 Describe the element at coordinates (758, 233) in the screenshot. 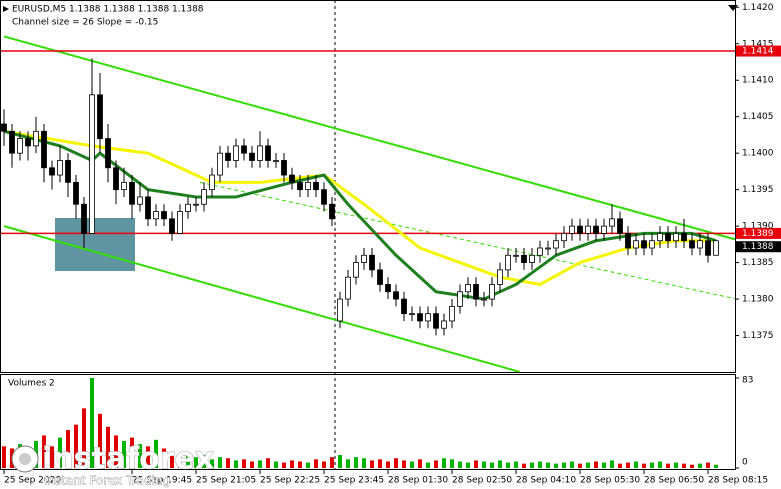

I see `level-label-box` at that location.